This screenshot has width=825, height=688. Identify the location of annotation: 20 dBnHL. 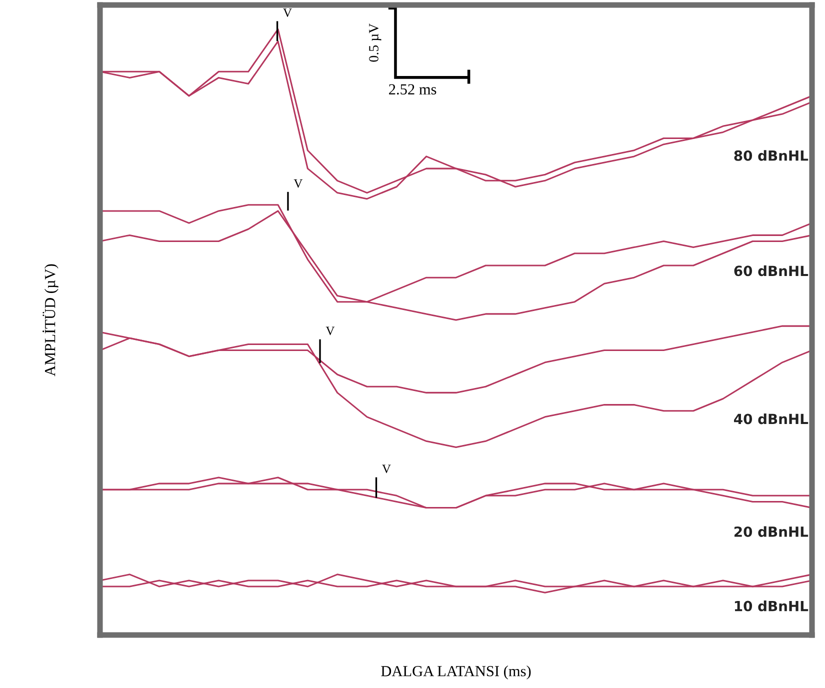
(771, 531).